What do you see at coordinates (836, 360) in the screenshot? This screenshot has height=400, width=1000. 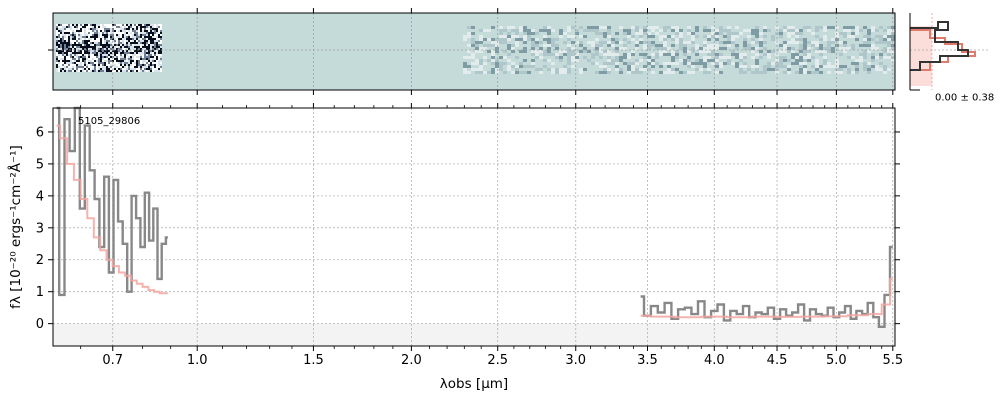 I see `x-tick-label: 5.0` at bounding box center [836, 360].